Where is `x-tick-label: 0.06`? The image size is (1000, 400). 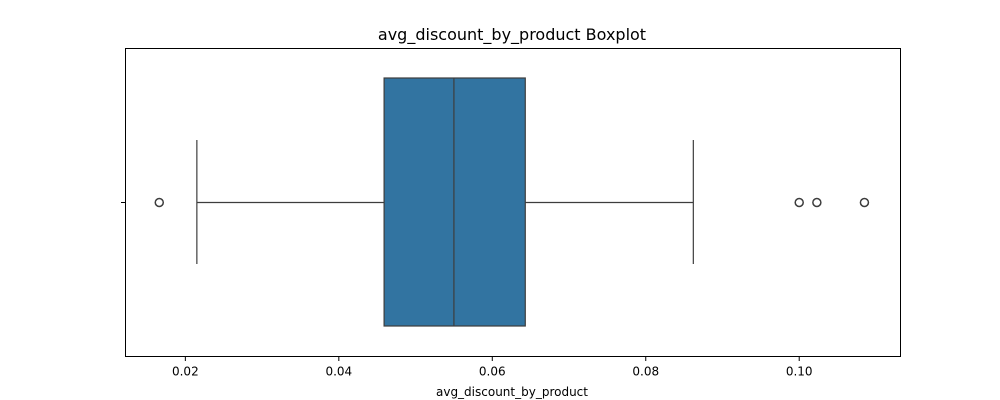 x-tick-label: 0.06 is located at coordinates (492, 372).